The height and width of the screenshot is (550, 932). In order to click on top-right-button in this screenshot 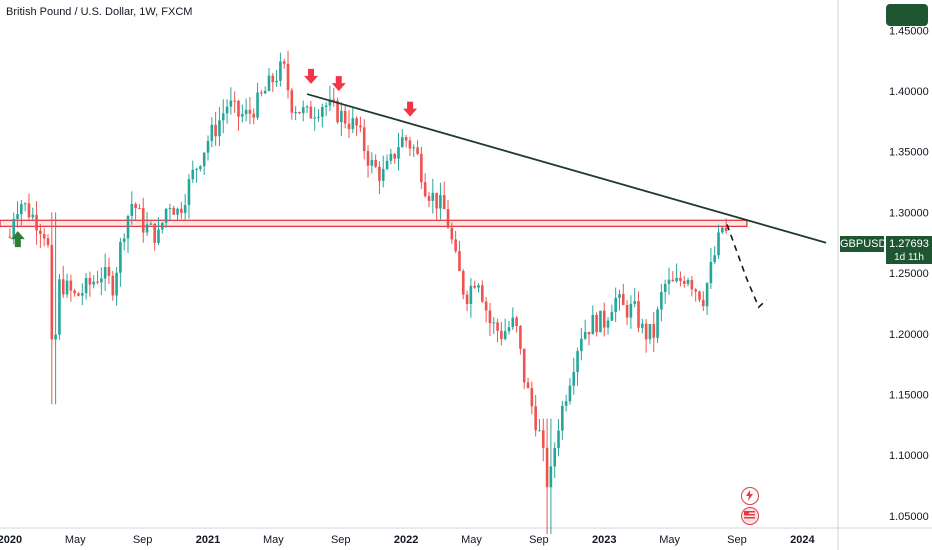, I will do `click(907, 15)`.